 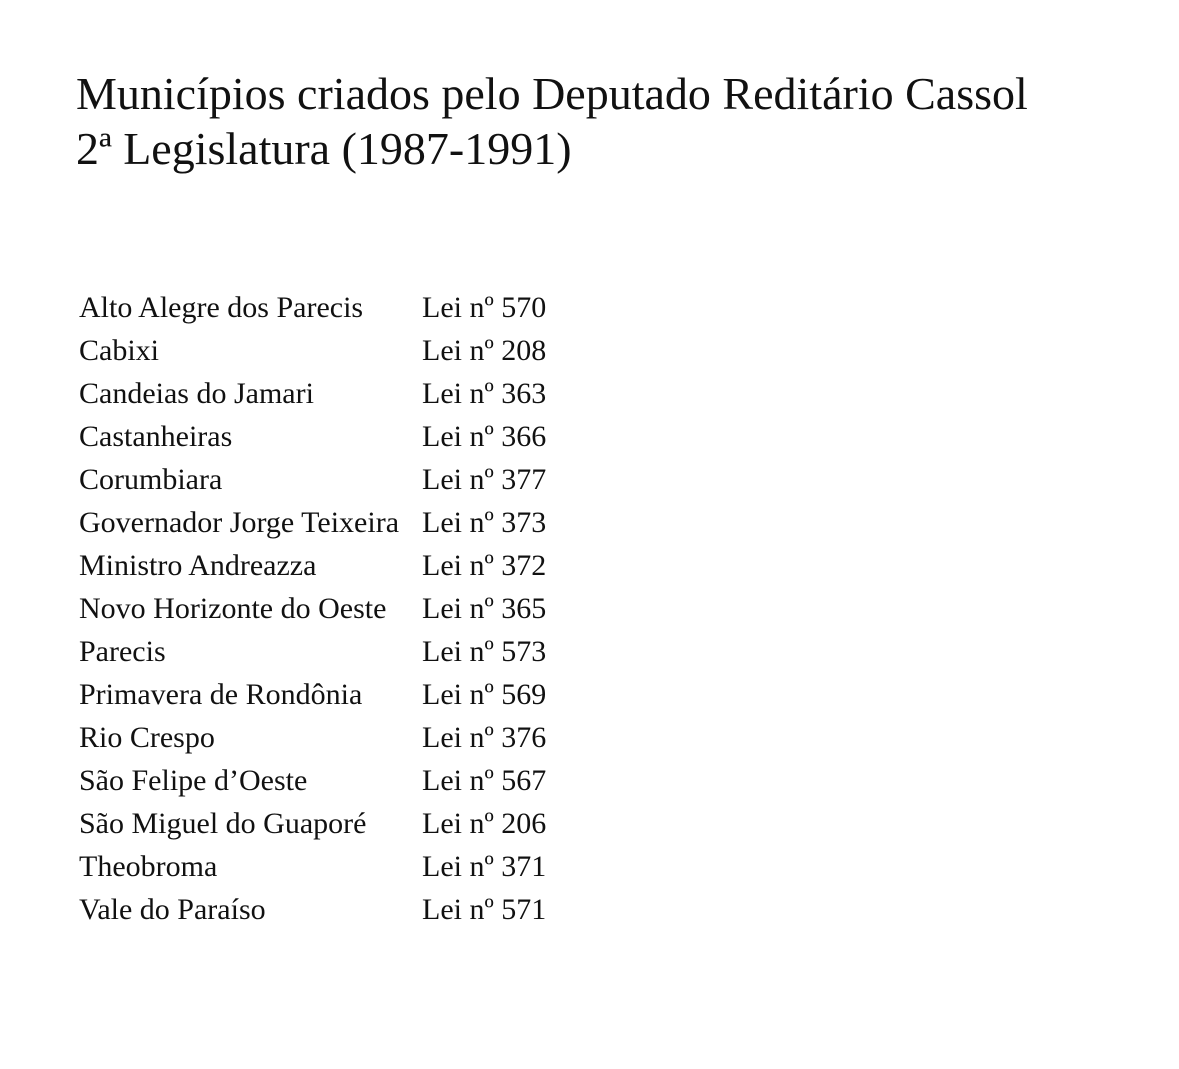 What do you see at coordinates (484, 522) in the screenshot?
I see `law-number: Lei nº 373` at bounding box center [484, 522].